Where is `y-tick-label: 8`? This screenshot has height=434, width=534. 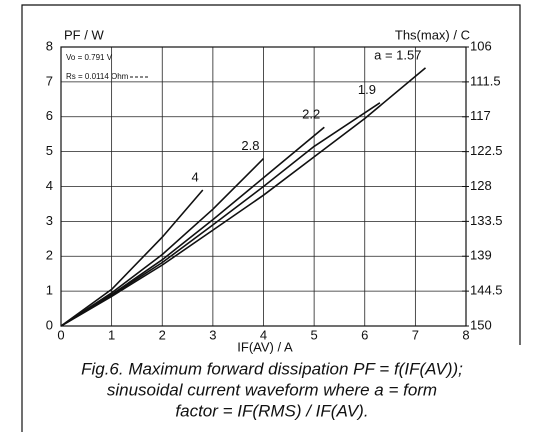 y-tick-label: 8 is located at coordinates (49, 45).